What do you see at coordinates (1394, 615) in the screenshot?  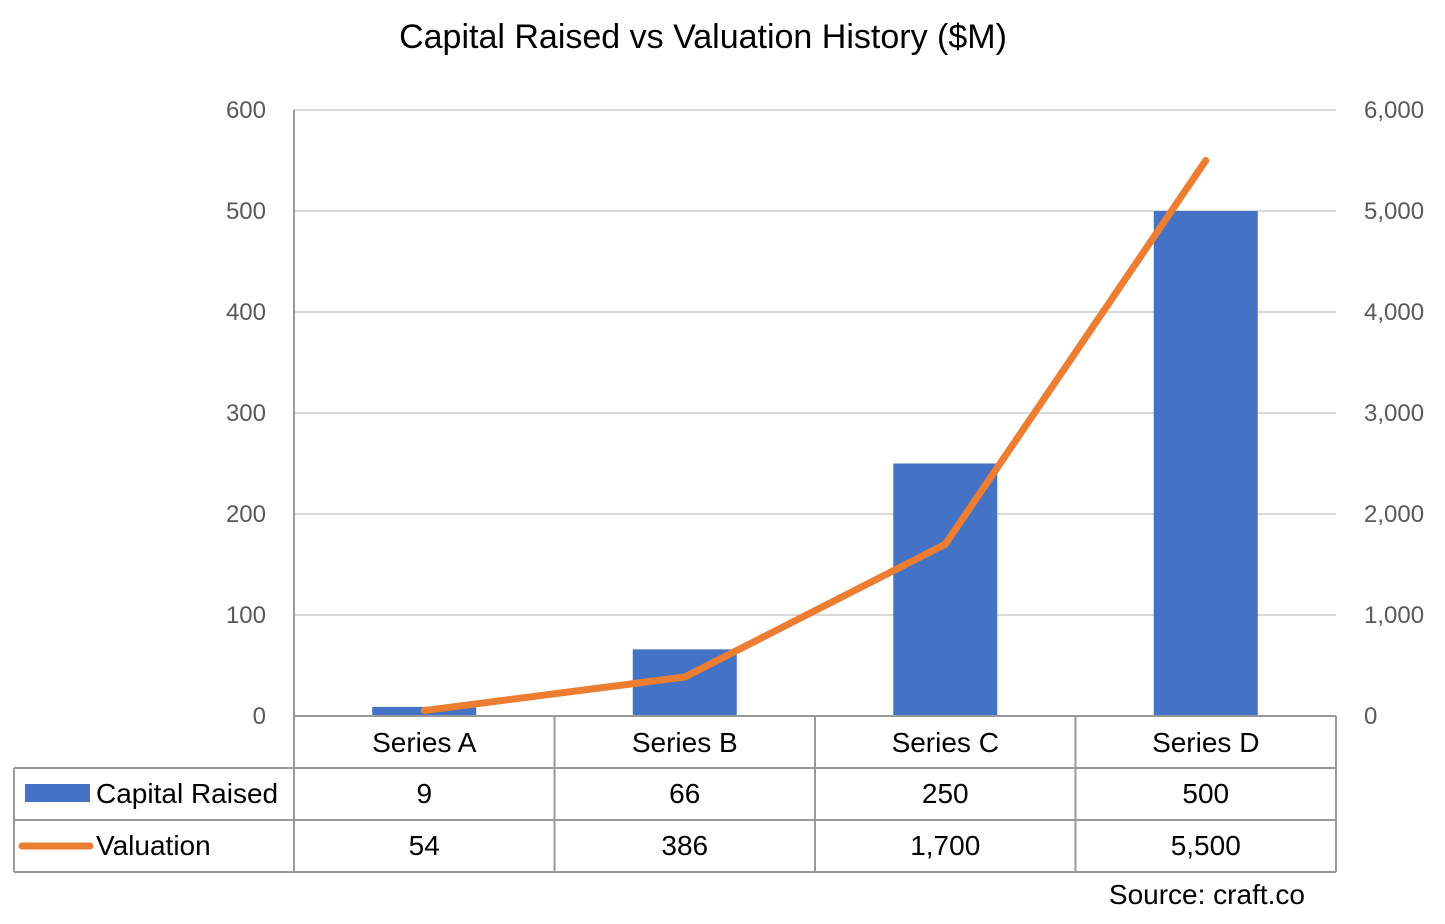 I see `right-tick-label: 1,000` at bounding box center [1394, 615].